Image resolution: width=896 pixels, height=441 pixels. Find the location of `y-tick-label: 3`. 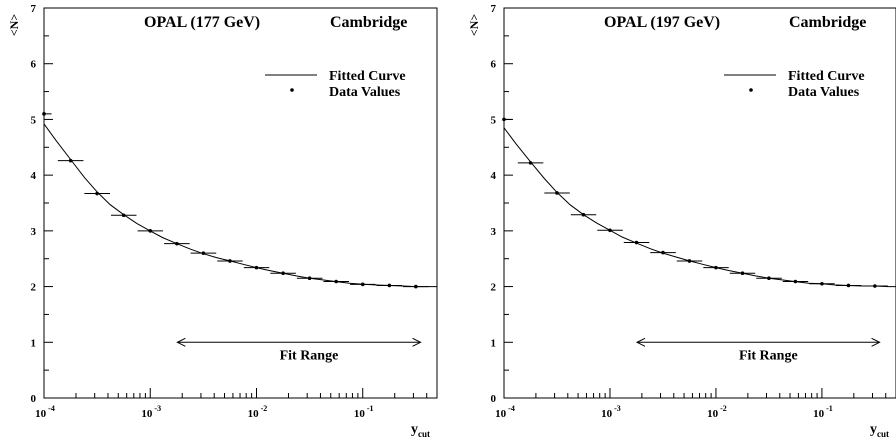

y-tick-label: 3 is located at coordinates (34, 232).